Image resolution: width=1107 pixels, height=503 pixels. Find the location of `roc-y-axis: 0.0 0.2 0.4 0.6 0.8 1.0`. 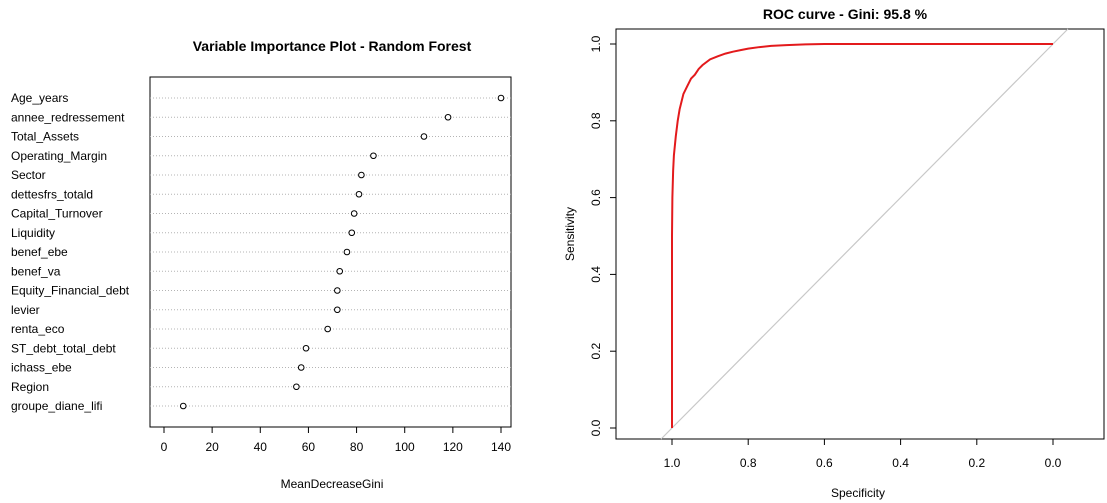

roc-y-axis: 0.0 0.2 0.4 0.6 0.8 1.0 is located at coordinates (602, 235).